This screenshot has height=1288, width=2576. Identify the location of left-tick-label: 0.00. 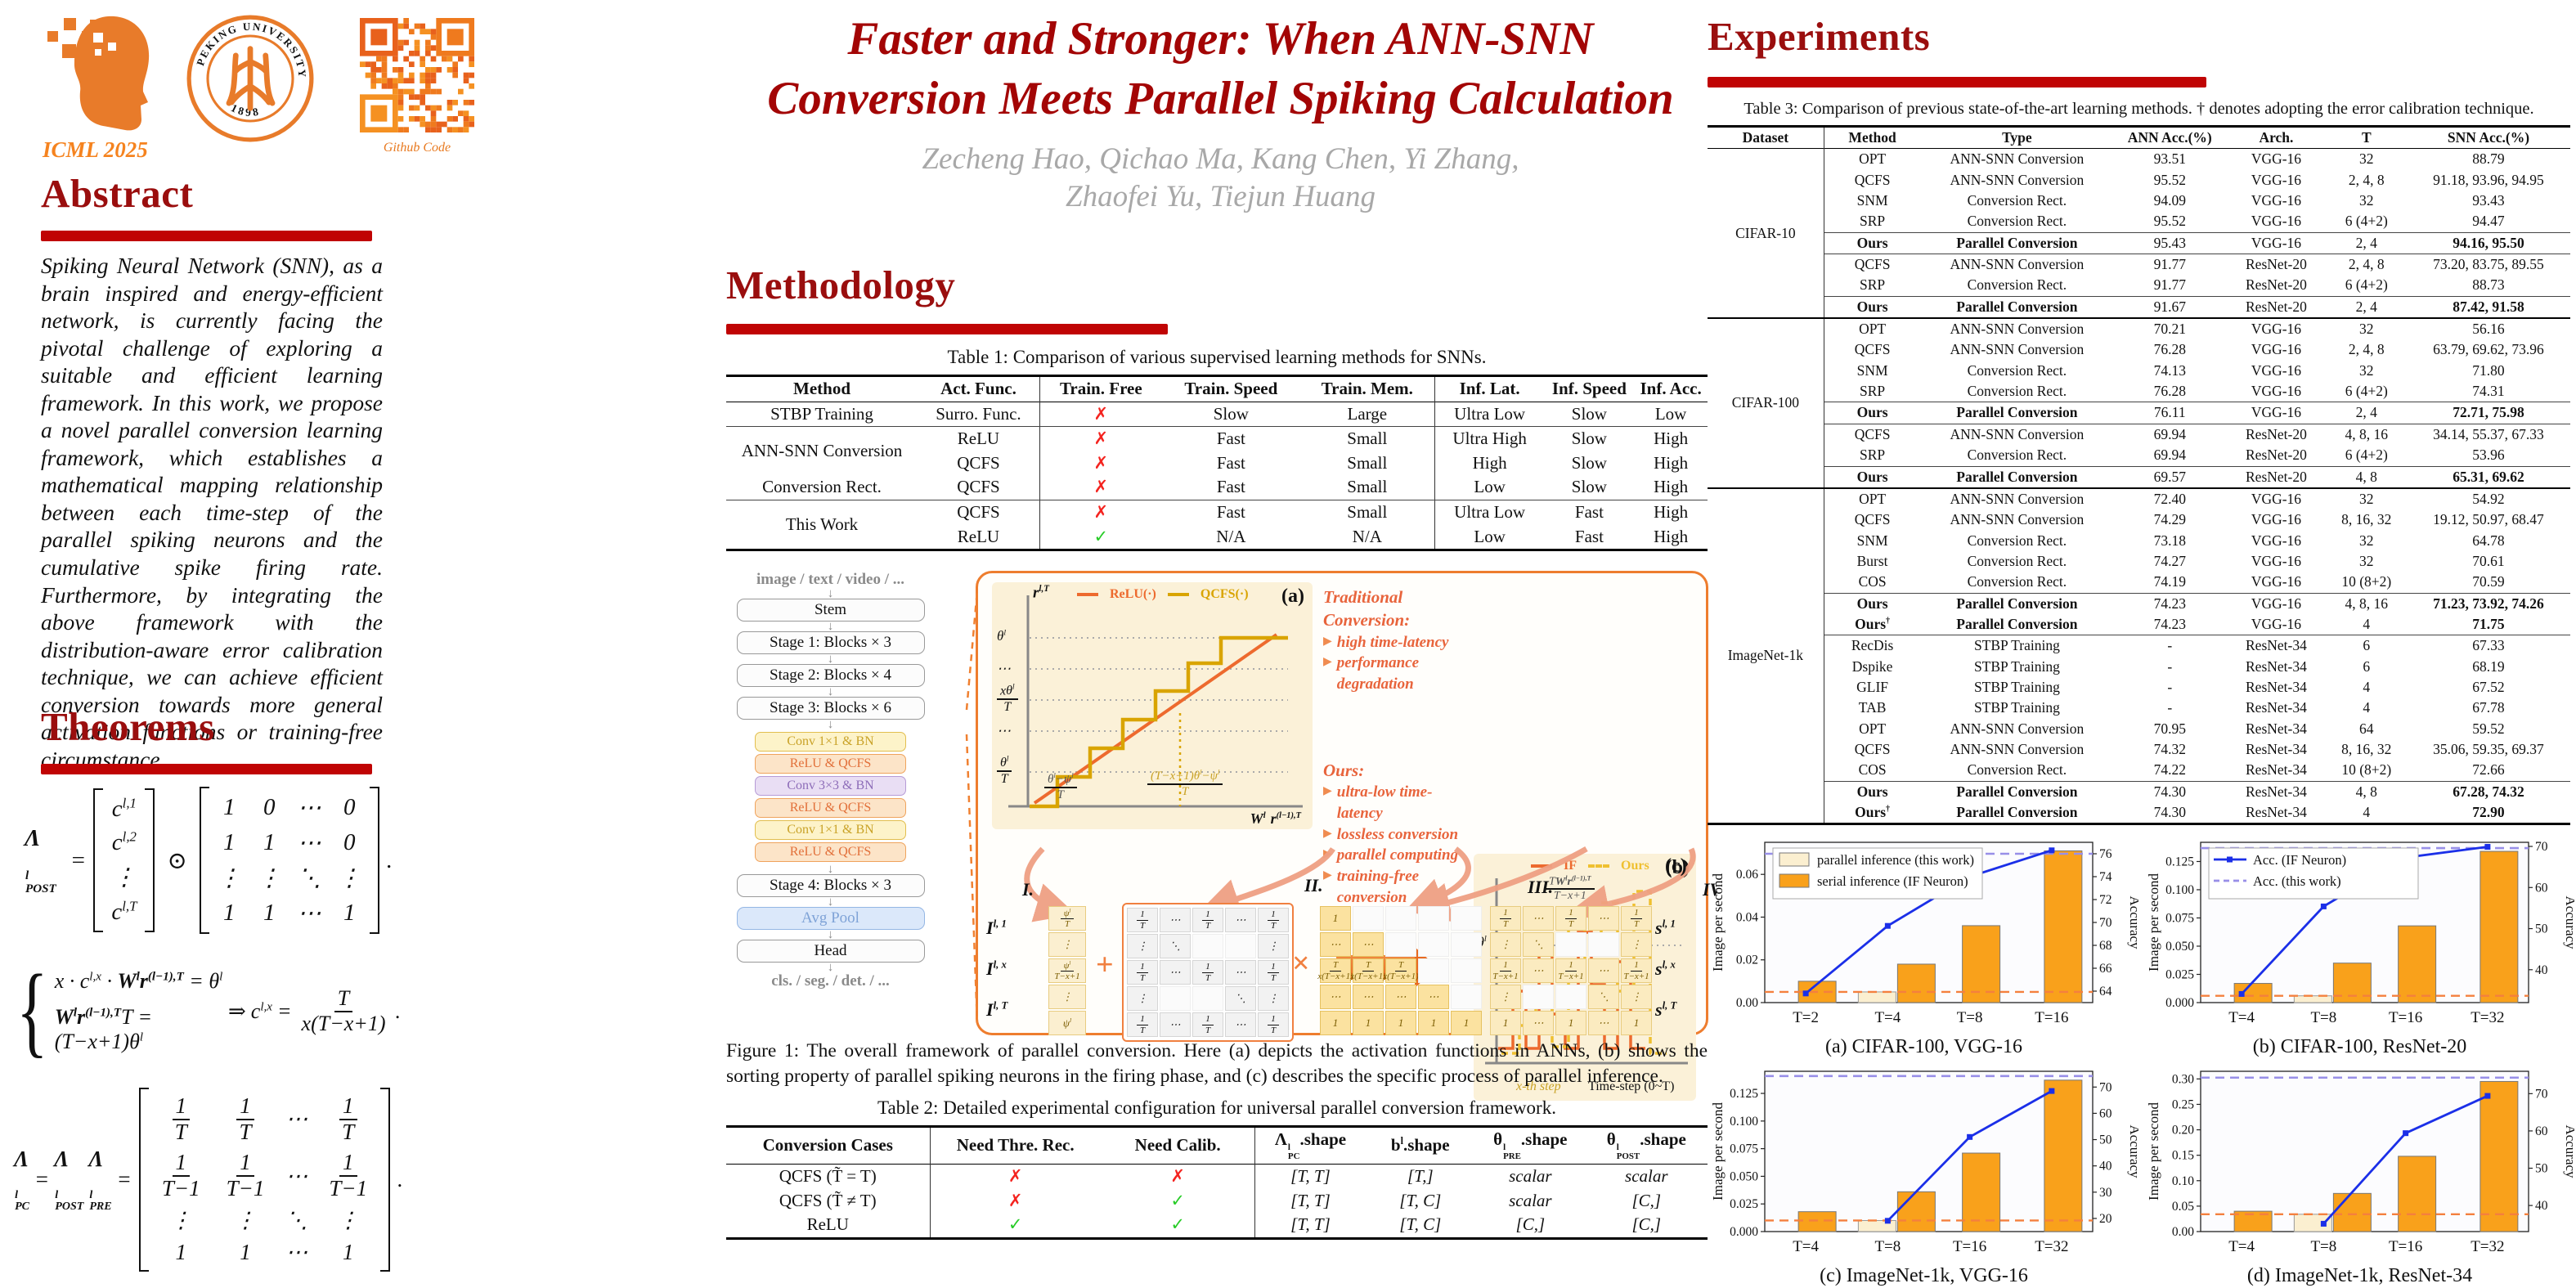
(1747, 1003).